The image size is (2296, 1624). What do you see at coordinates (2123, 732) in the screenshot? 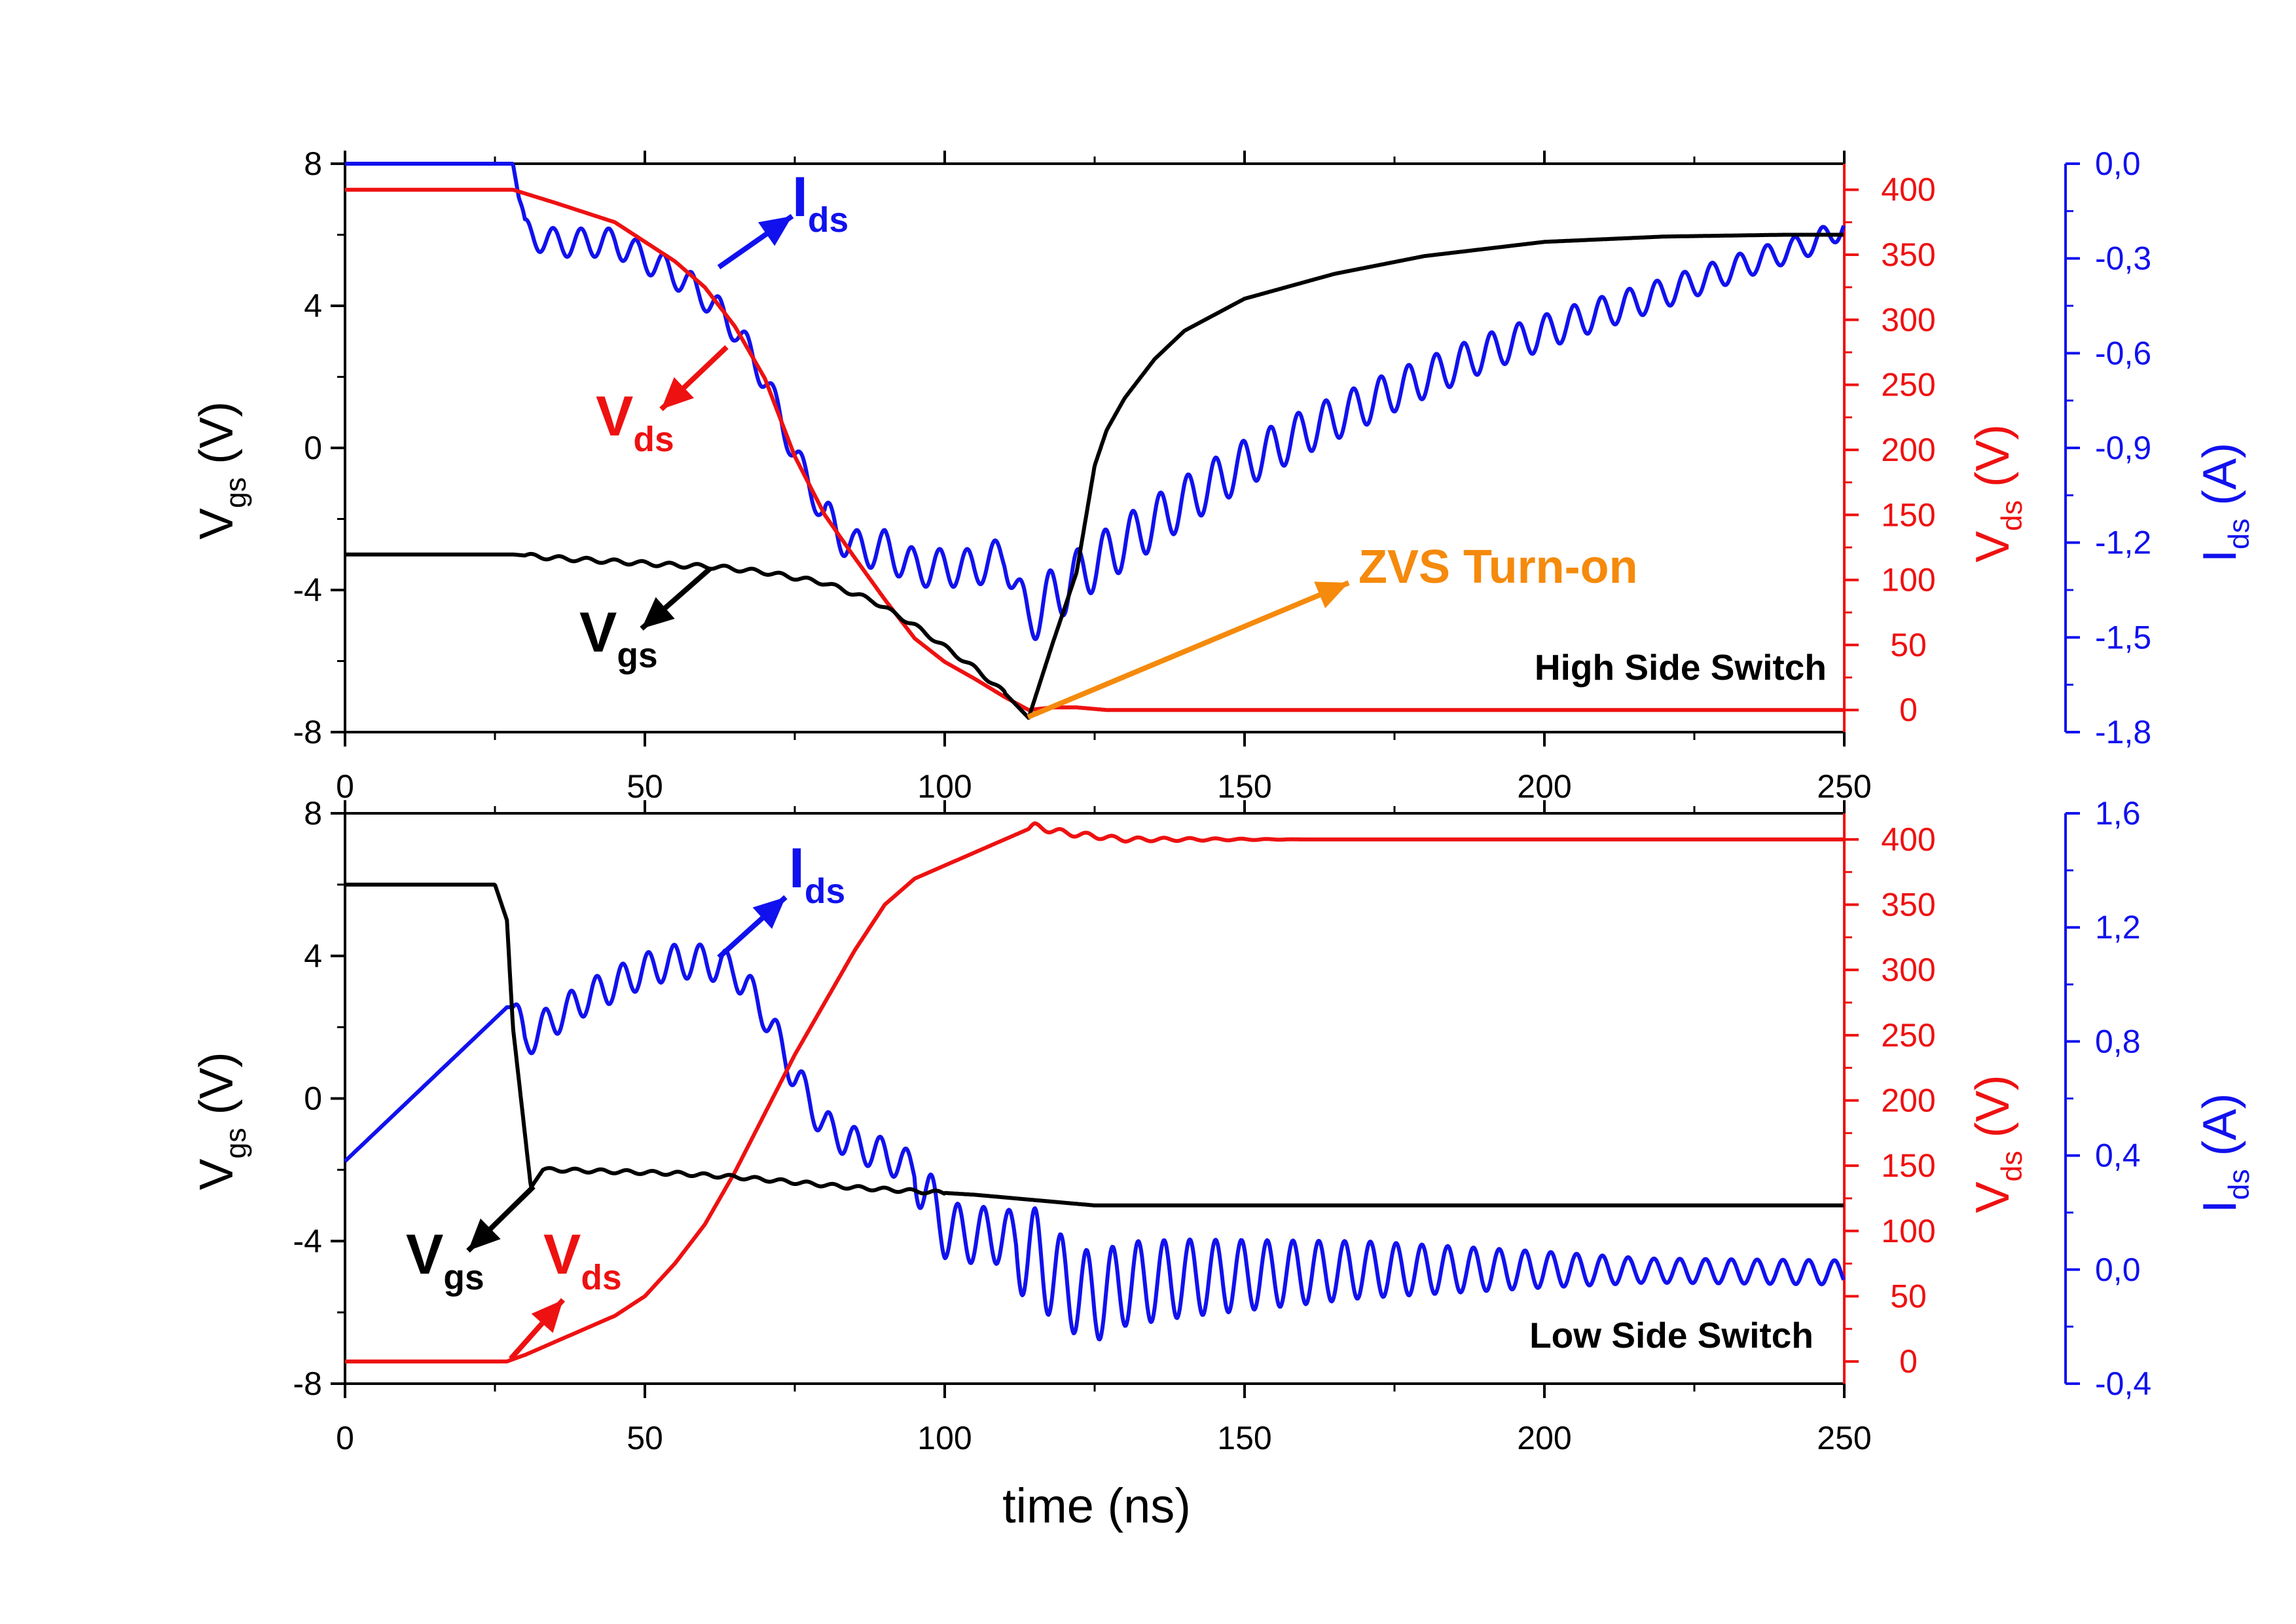
I see `ids-tick-label: -1,8` at bounding box center [2123, 732].